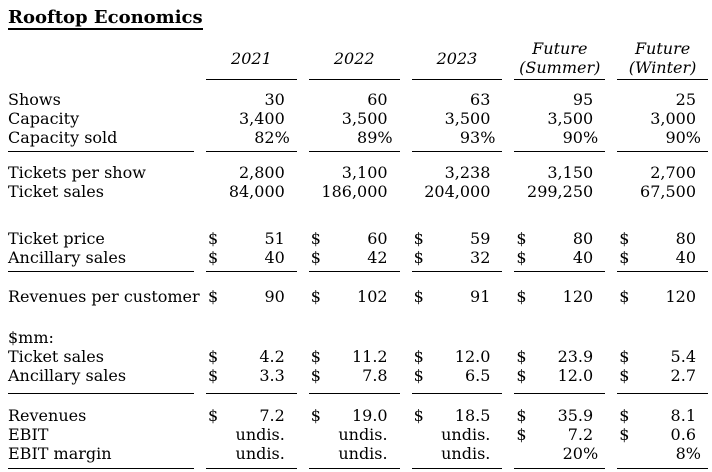  What do you see at coordinates (457, 260) in the screenshot?
I see `table-cell: $32` at bounding box center [457, 260].